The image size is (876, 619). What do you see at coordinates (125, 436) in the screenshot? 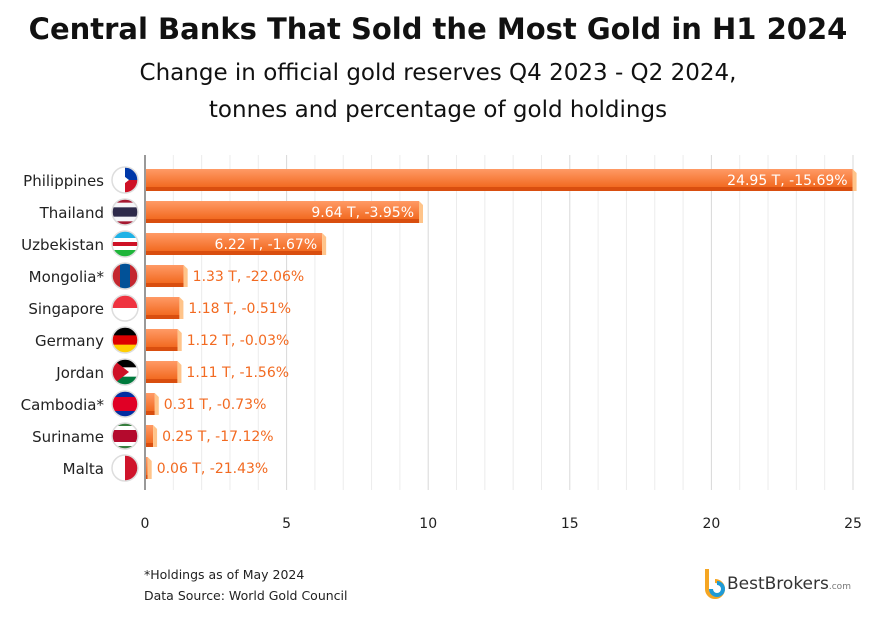
I see `flag-icon-suriname` at bounding box center [125, 436].